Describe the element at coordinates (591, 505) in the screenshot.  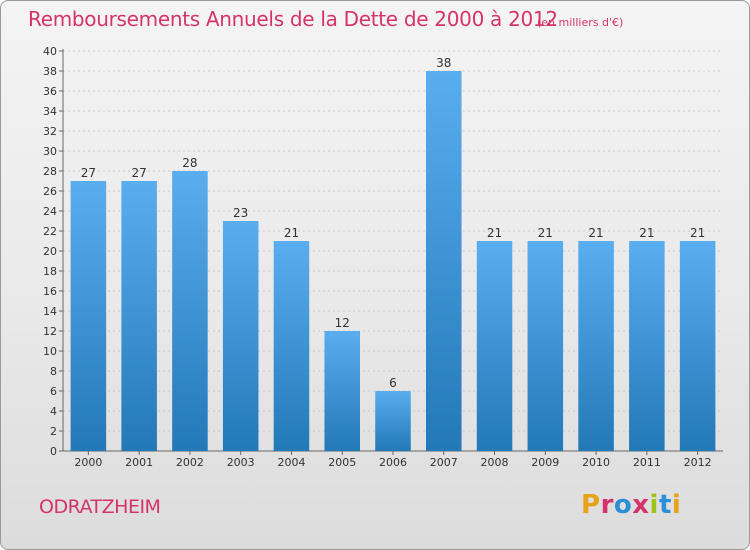
I see `logo-letter: P` at that location.